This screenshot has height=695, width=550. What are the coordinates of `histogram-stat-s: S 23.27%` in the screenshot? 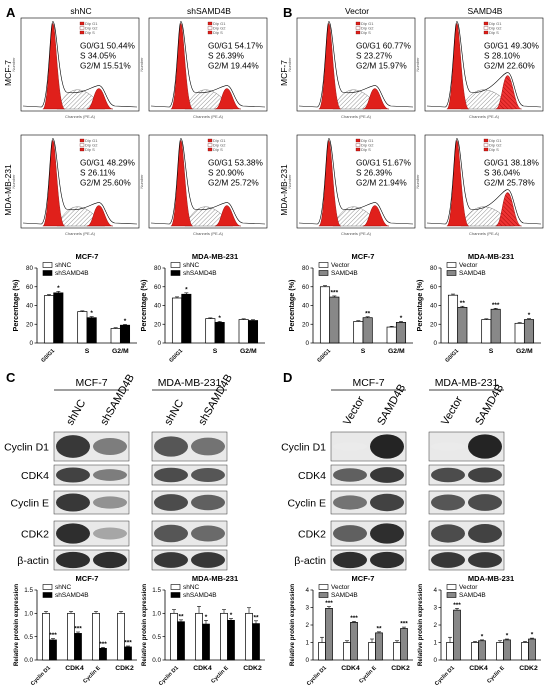 It's located at (374, 56).